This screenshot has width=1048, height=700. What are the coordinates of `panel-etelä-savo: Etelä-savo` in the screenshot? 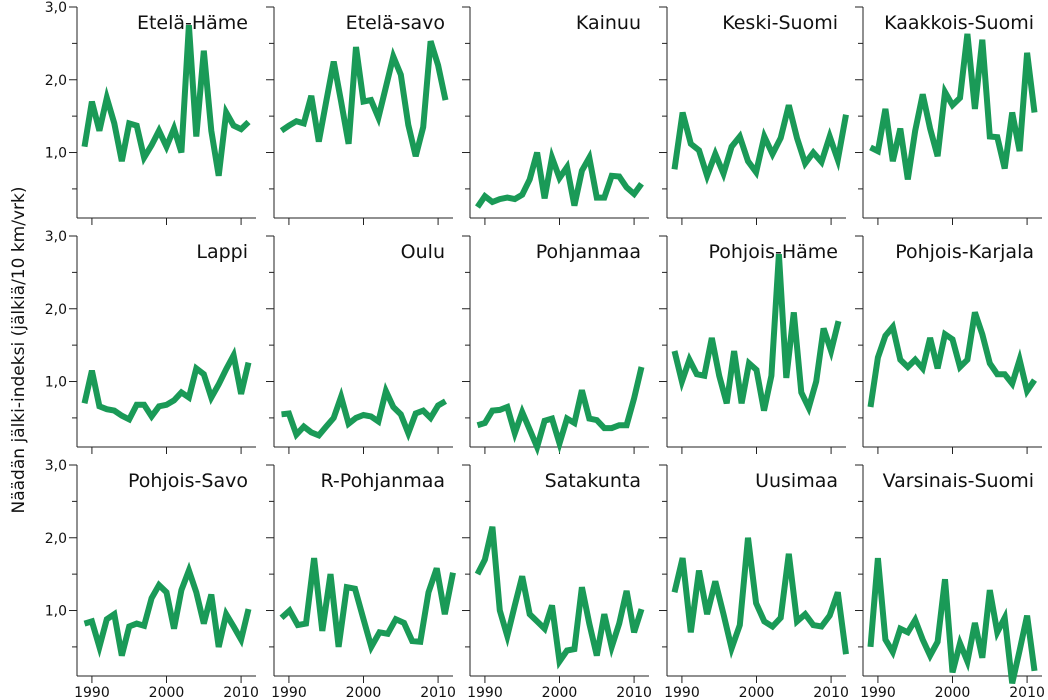 It's located at (359, 115).